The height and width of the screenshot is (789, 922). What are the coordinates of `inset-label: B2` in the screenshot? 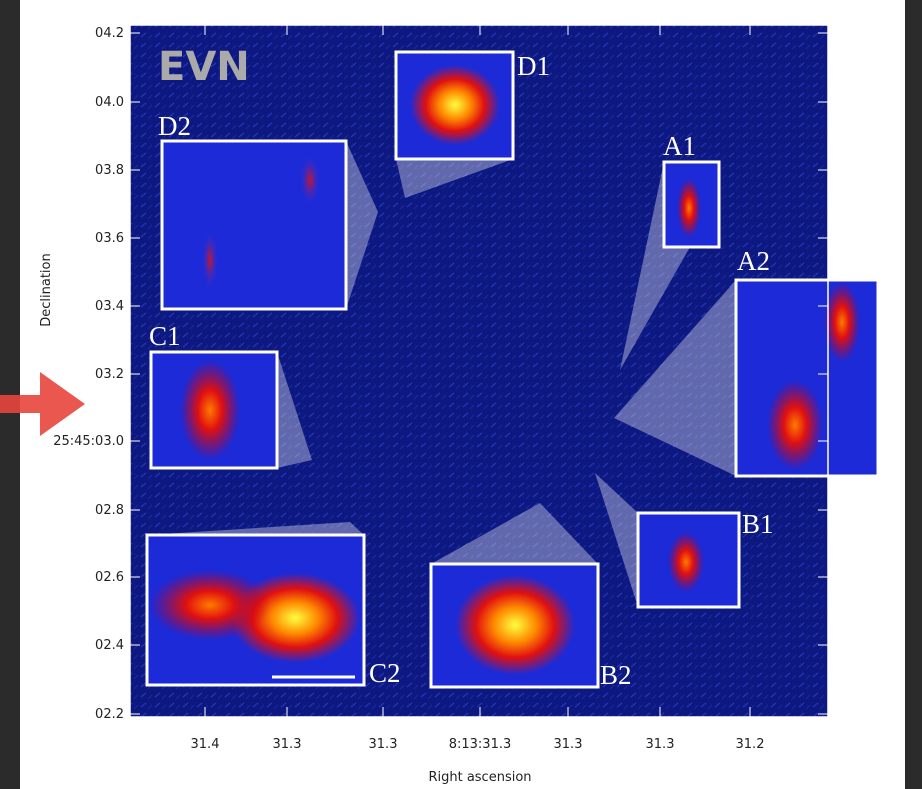 It's located at (616, 675).